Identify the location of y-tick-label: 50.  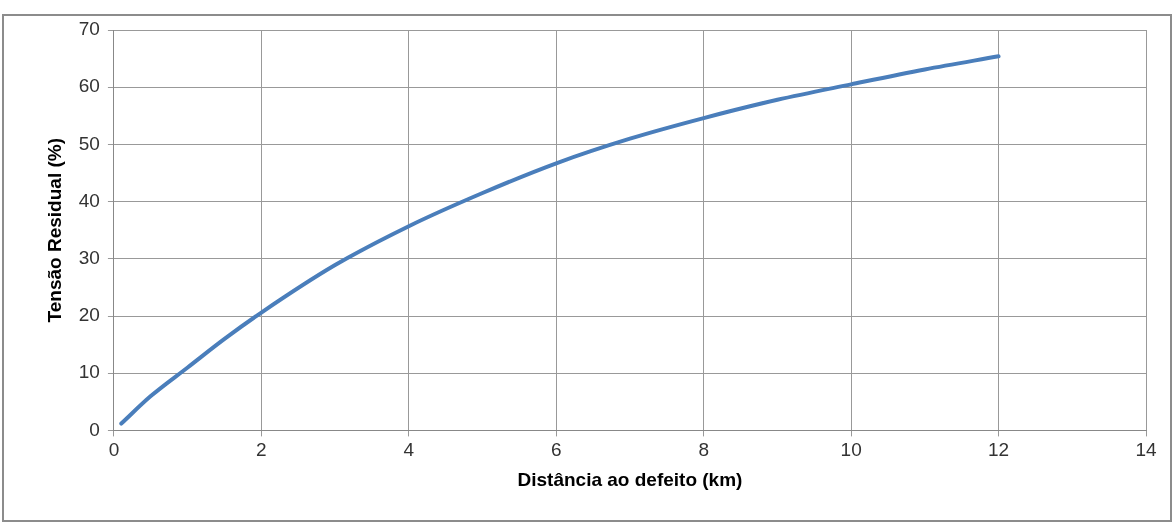
(89, 143).